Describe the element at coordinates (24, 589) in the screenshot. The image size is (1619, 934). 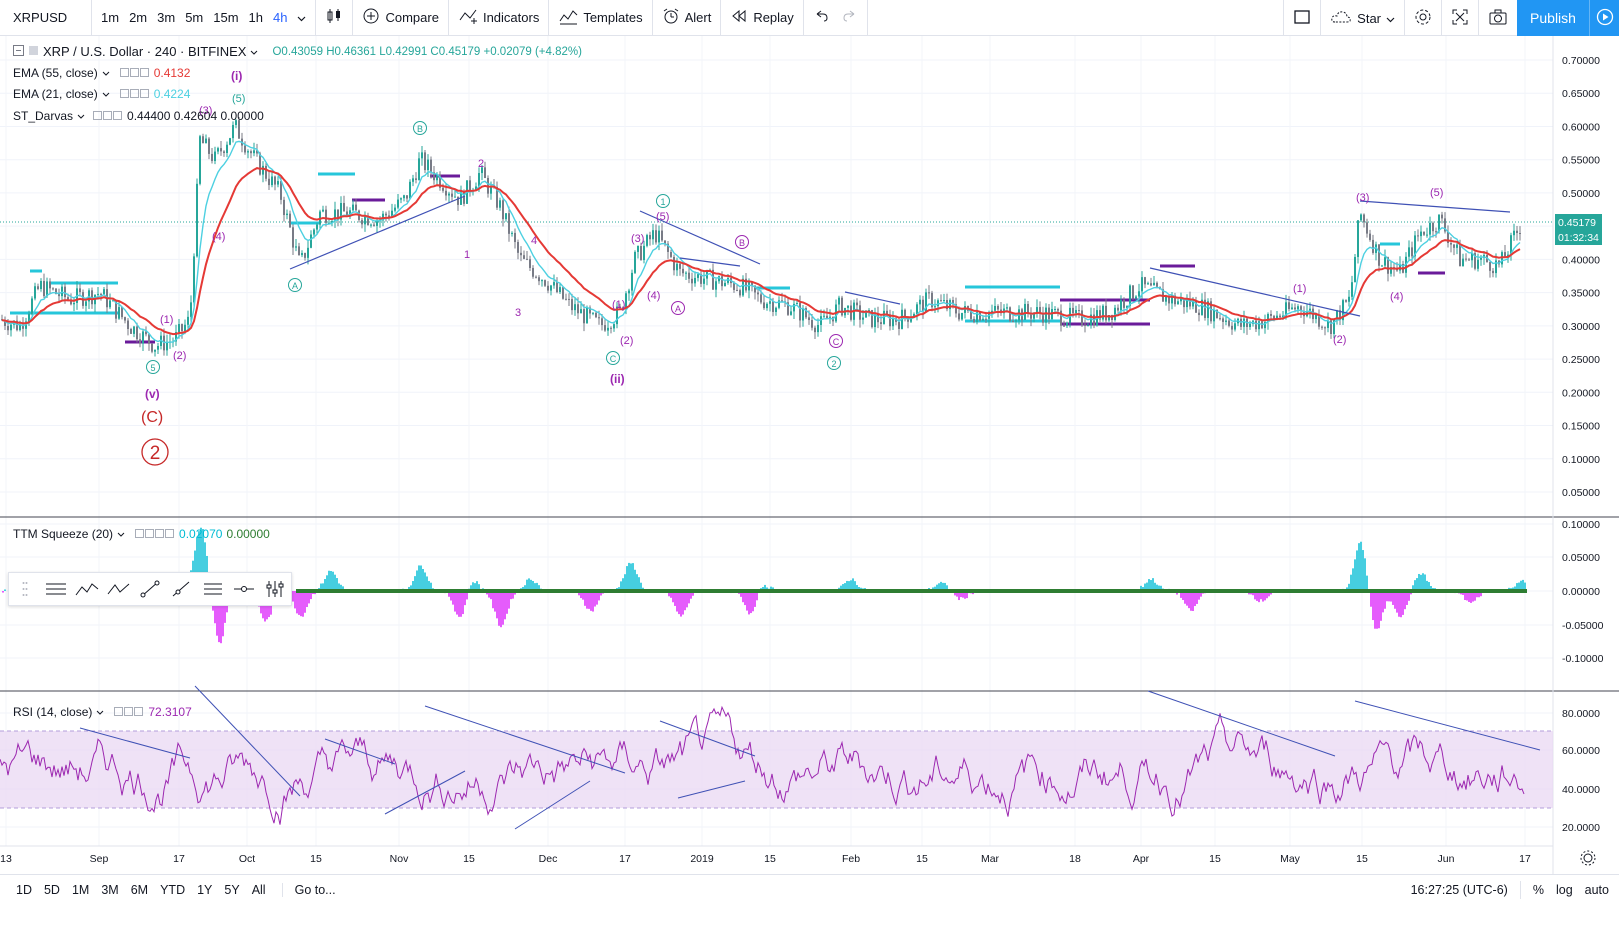
I see `drag-handle-icon` at that location.